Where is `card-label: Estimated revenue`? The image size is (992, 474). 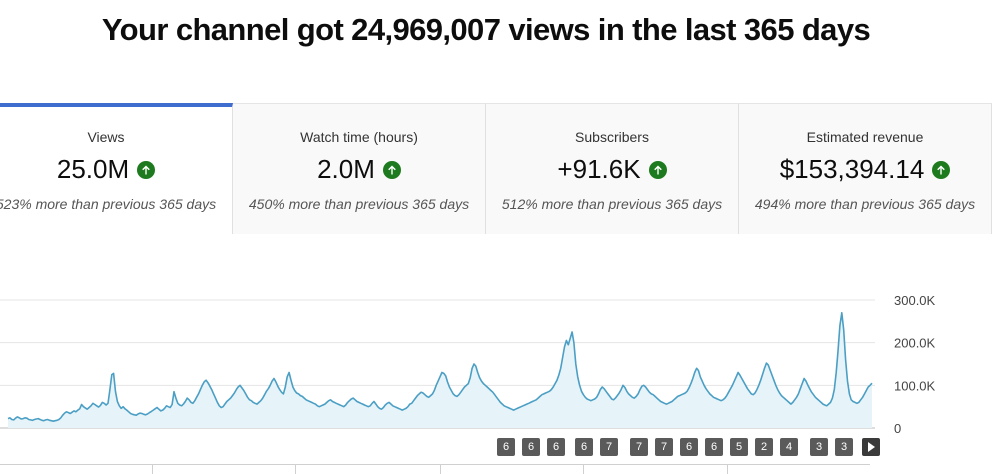 card-label: Estimated revenue is located at coordinates (865, 137).